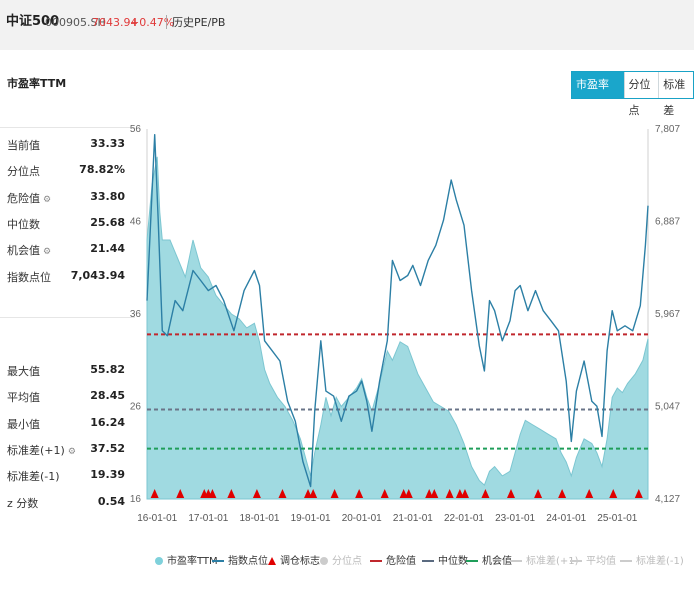 The image size is (694, 596). I want to click on legend-label: 分位点, so click(347, 561).